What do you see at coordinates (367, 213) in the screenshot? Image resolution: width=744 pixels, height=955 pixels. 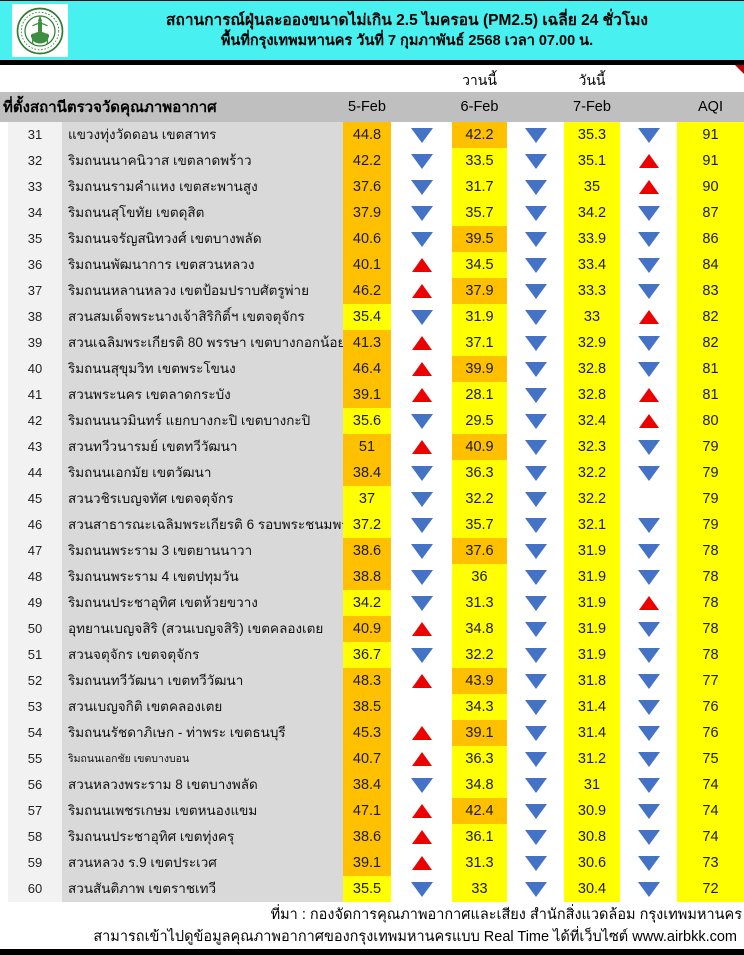 I see `pm25-value-5feb: 37.9` at bounding box center [367, 213].